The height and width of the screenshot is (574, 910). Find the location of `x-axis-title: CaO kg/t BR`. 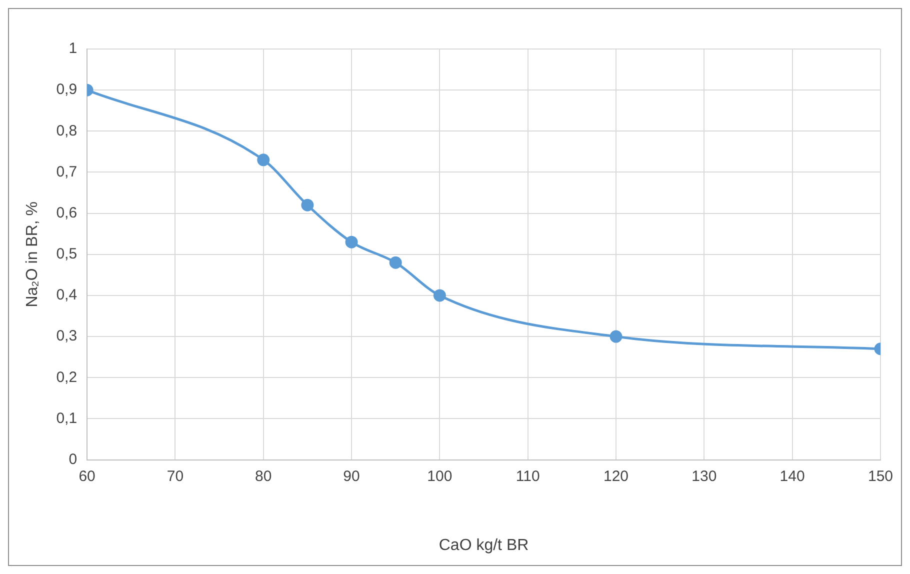

x-axis-title: CaO kg/t BR is located at coordinates (483, 545).